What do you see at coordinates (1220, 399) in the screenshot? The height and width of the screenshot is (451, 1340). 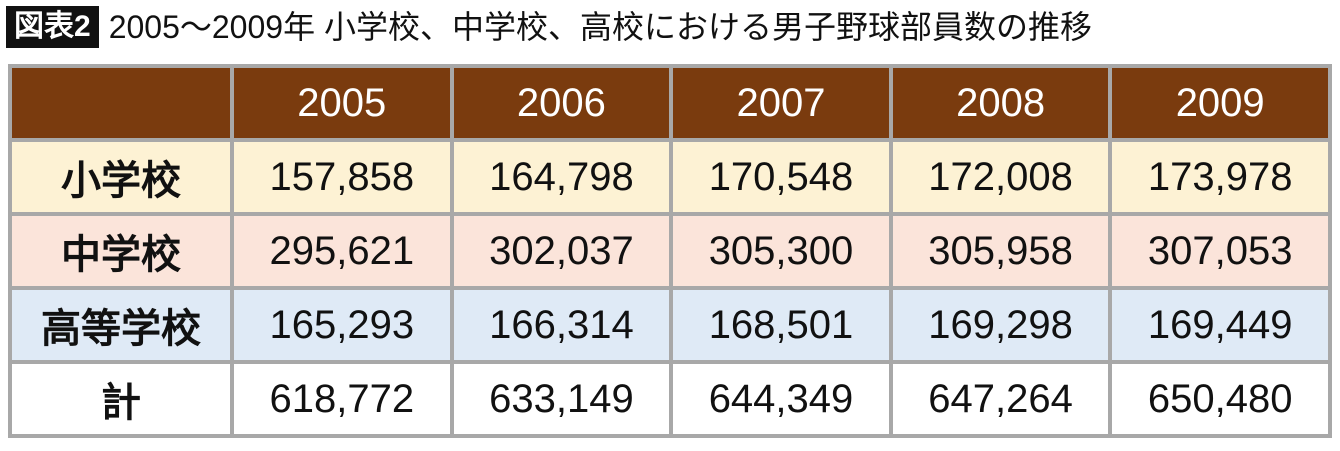 I see `cell: 650,480` at bounding box center [1220, 399].